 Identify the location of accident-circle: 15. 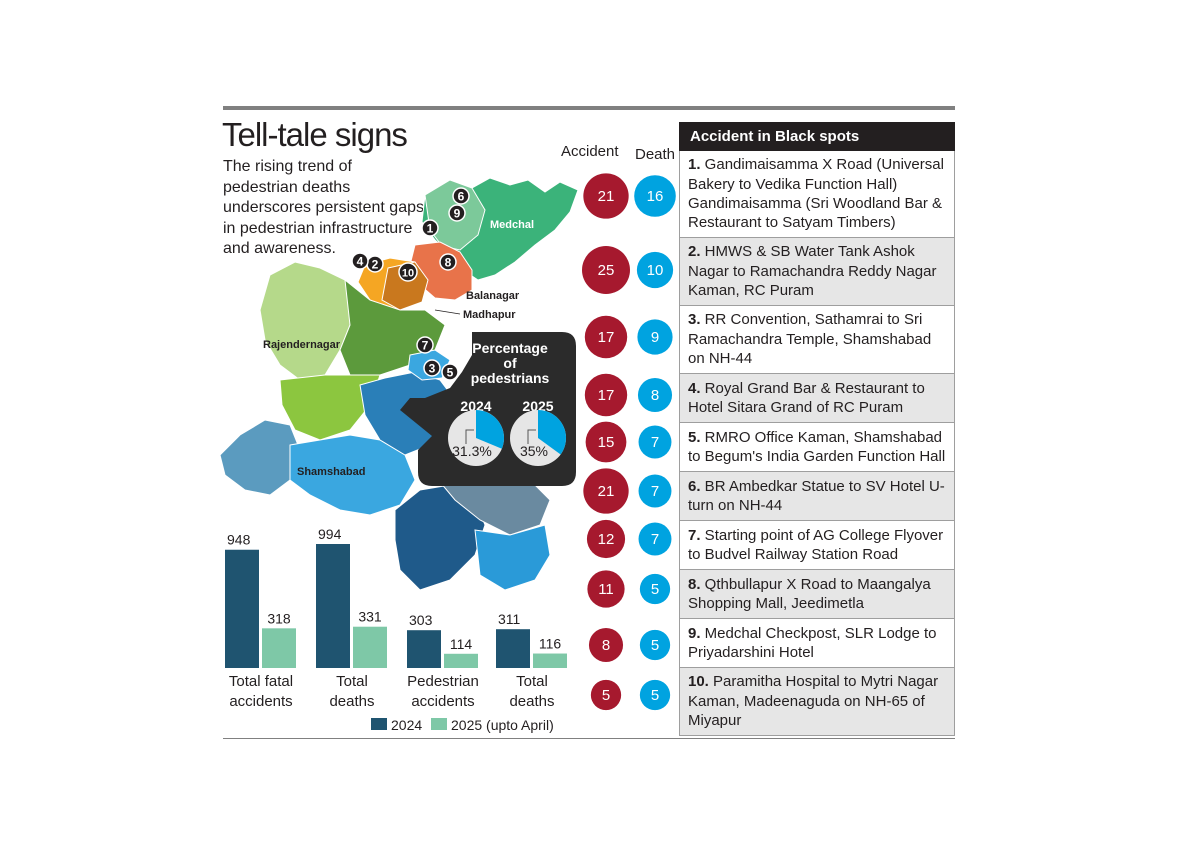
(606, 442).